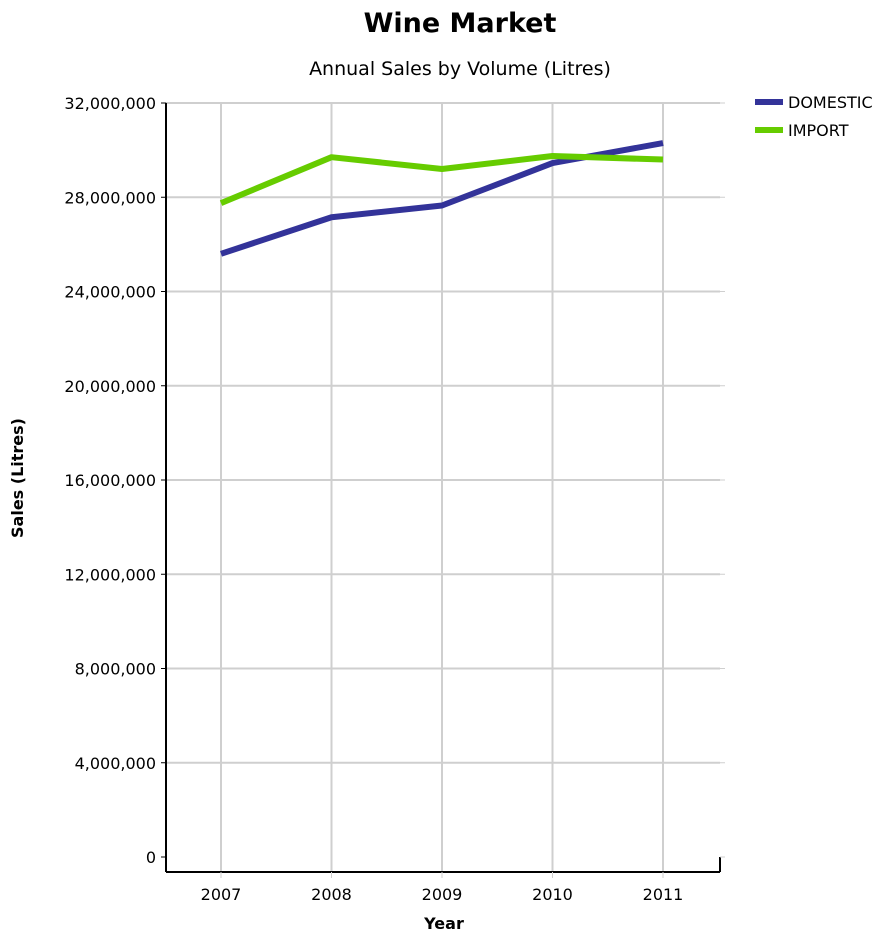  Describe the element at coordinates (460, 23) in the screenshot. I see `chart-title: Wine Market` at that location.